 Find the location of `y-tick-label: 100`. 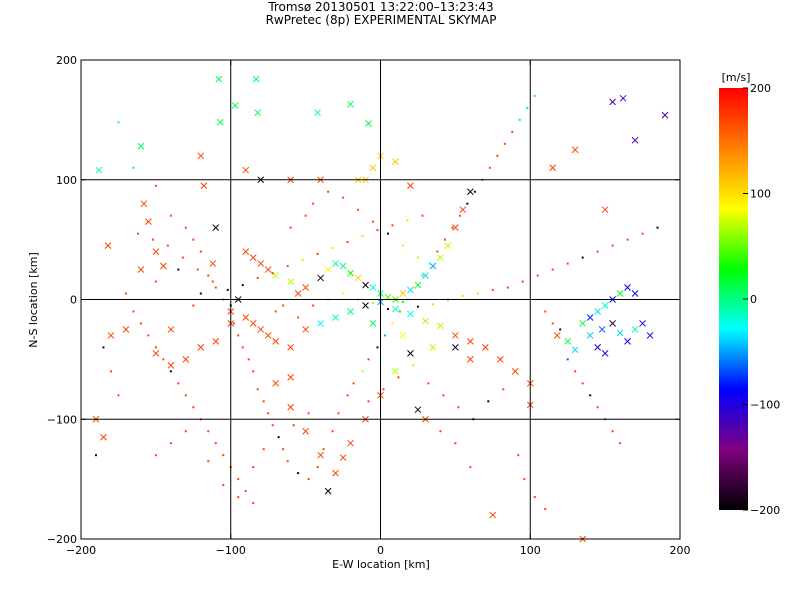

y-tick-label: 100 is located at coordinates (66, 180).